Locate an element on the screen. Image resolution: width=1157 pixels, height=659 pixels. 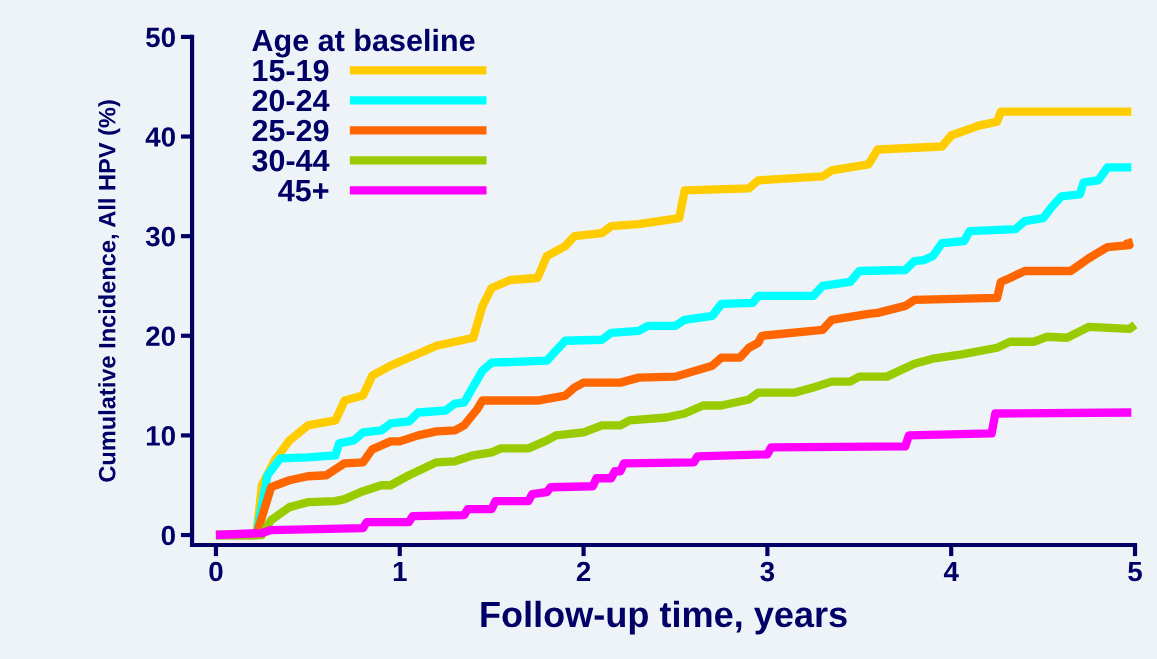
x-tick-label: 1 is located at coordinates (400, 571).